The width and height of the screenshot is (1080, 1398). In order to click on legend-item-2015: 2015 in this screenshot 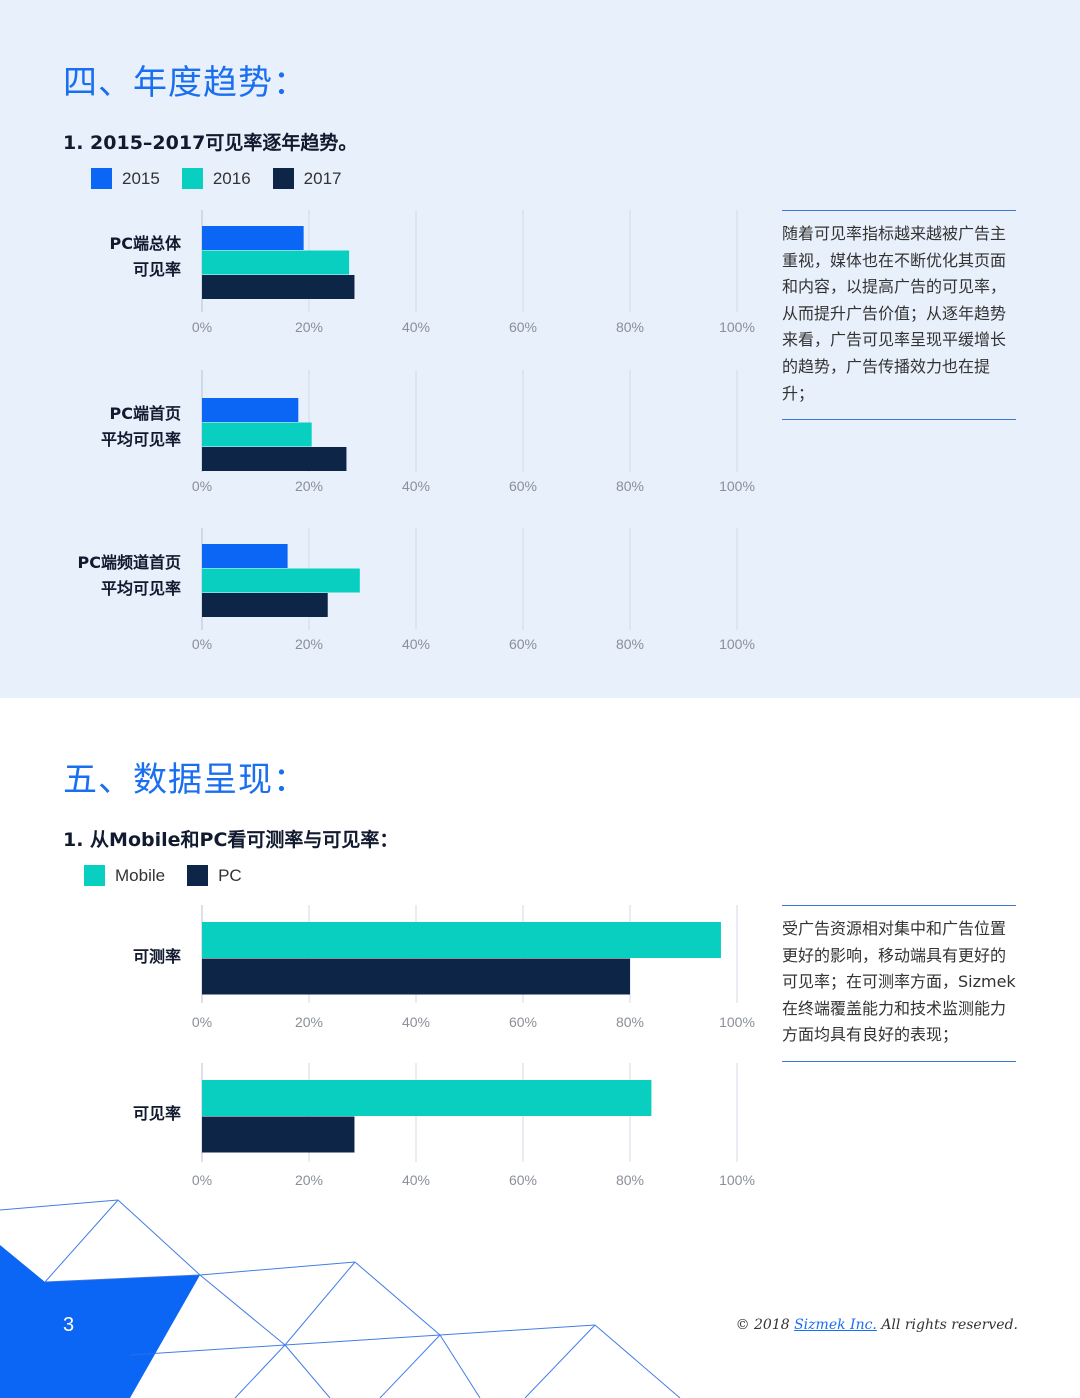, I will do `click(125, 178)`.